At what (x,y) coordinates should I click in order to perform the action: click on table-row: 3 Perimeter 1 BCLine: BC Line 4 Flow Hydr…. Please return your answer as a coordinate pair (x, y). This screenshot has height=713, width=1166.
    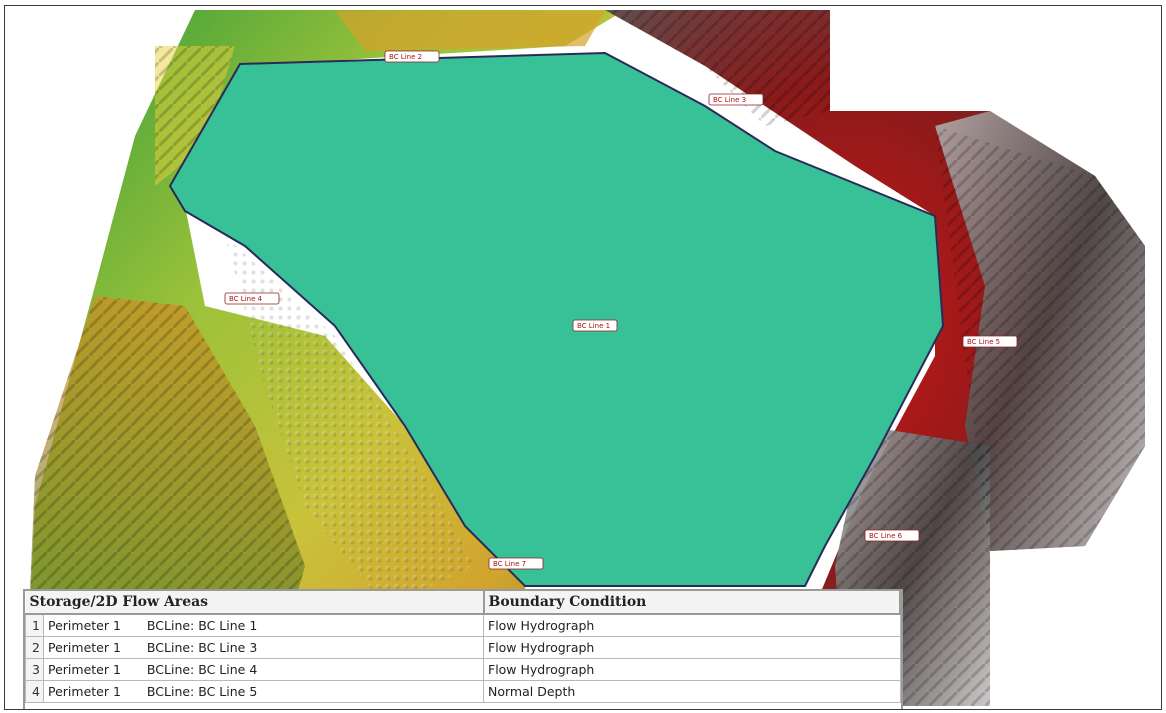
    Looking at the image, I should click on (463, 669).